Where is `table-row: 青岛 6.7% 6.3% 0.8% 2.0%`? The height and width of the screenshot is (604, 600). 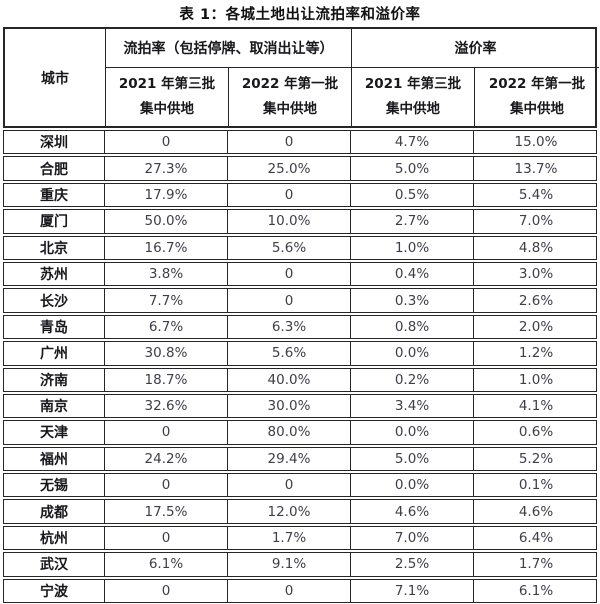 table-row: 青岛 6.7% 6.3% 0.8% 2.0% is located at coordinates (300, 327).